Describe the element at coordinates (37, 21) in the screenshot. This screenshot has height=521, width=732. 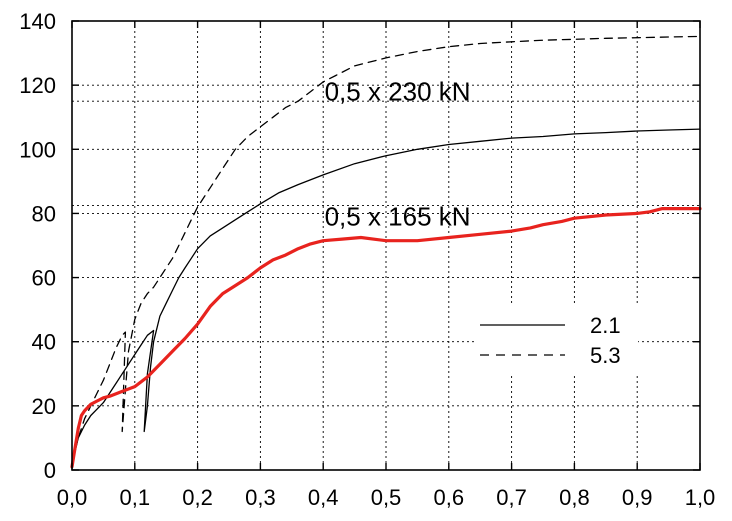
I see `y-tick-label: 140` at that location.